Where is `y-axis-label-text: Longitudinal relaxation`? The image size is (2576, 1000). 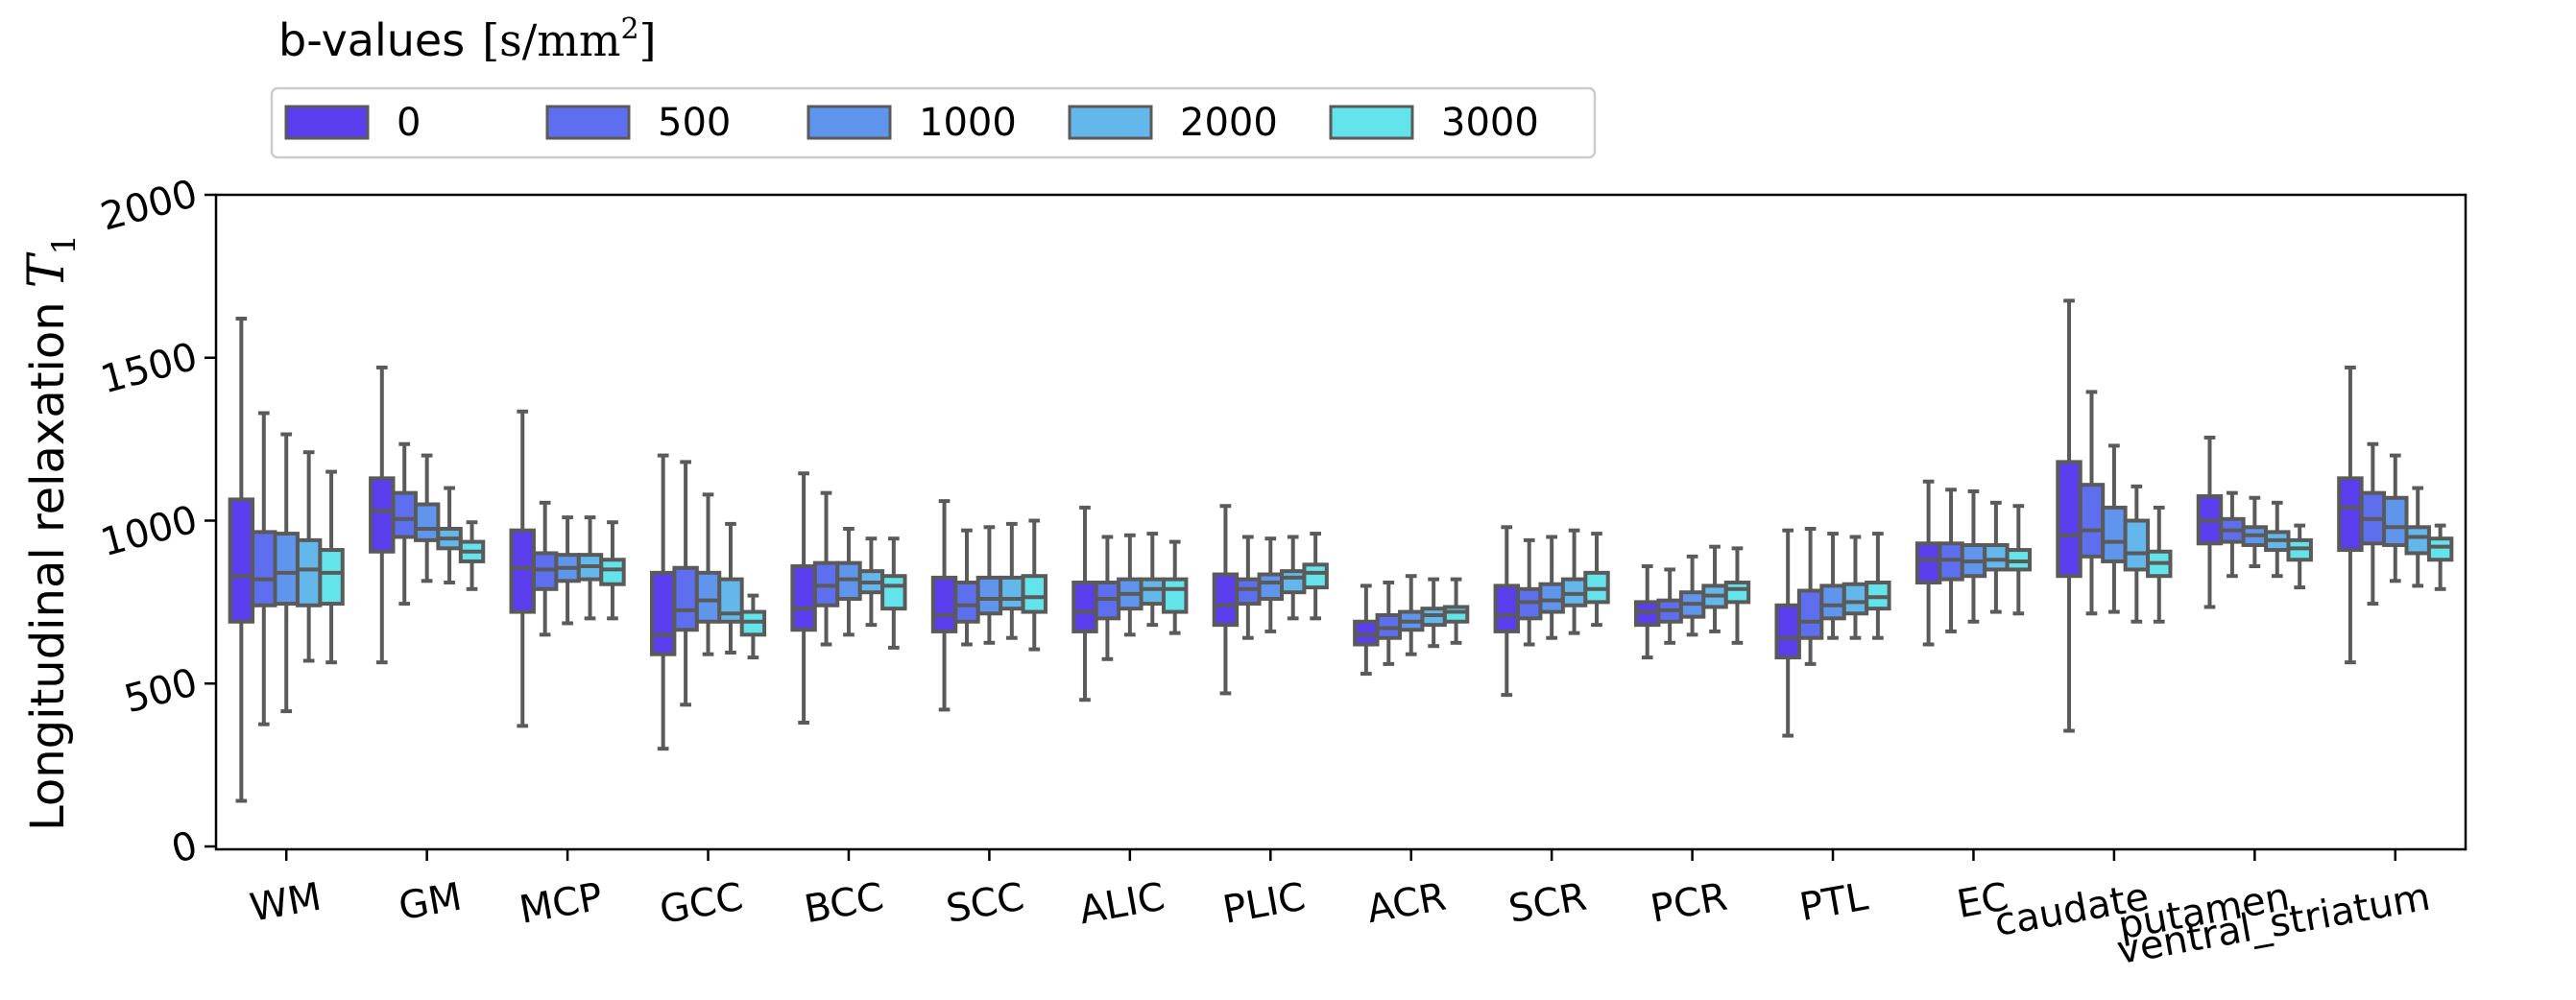 y-axis-label-text: Longitudinal relaxation is located at coordinates (48, 566).